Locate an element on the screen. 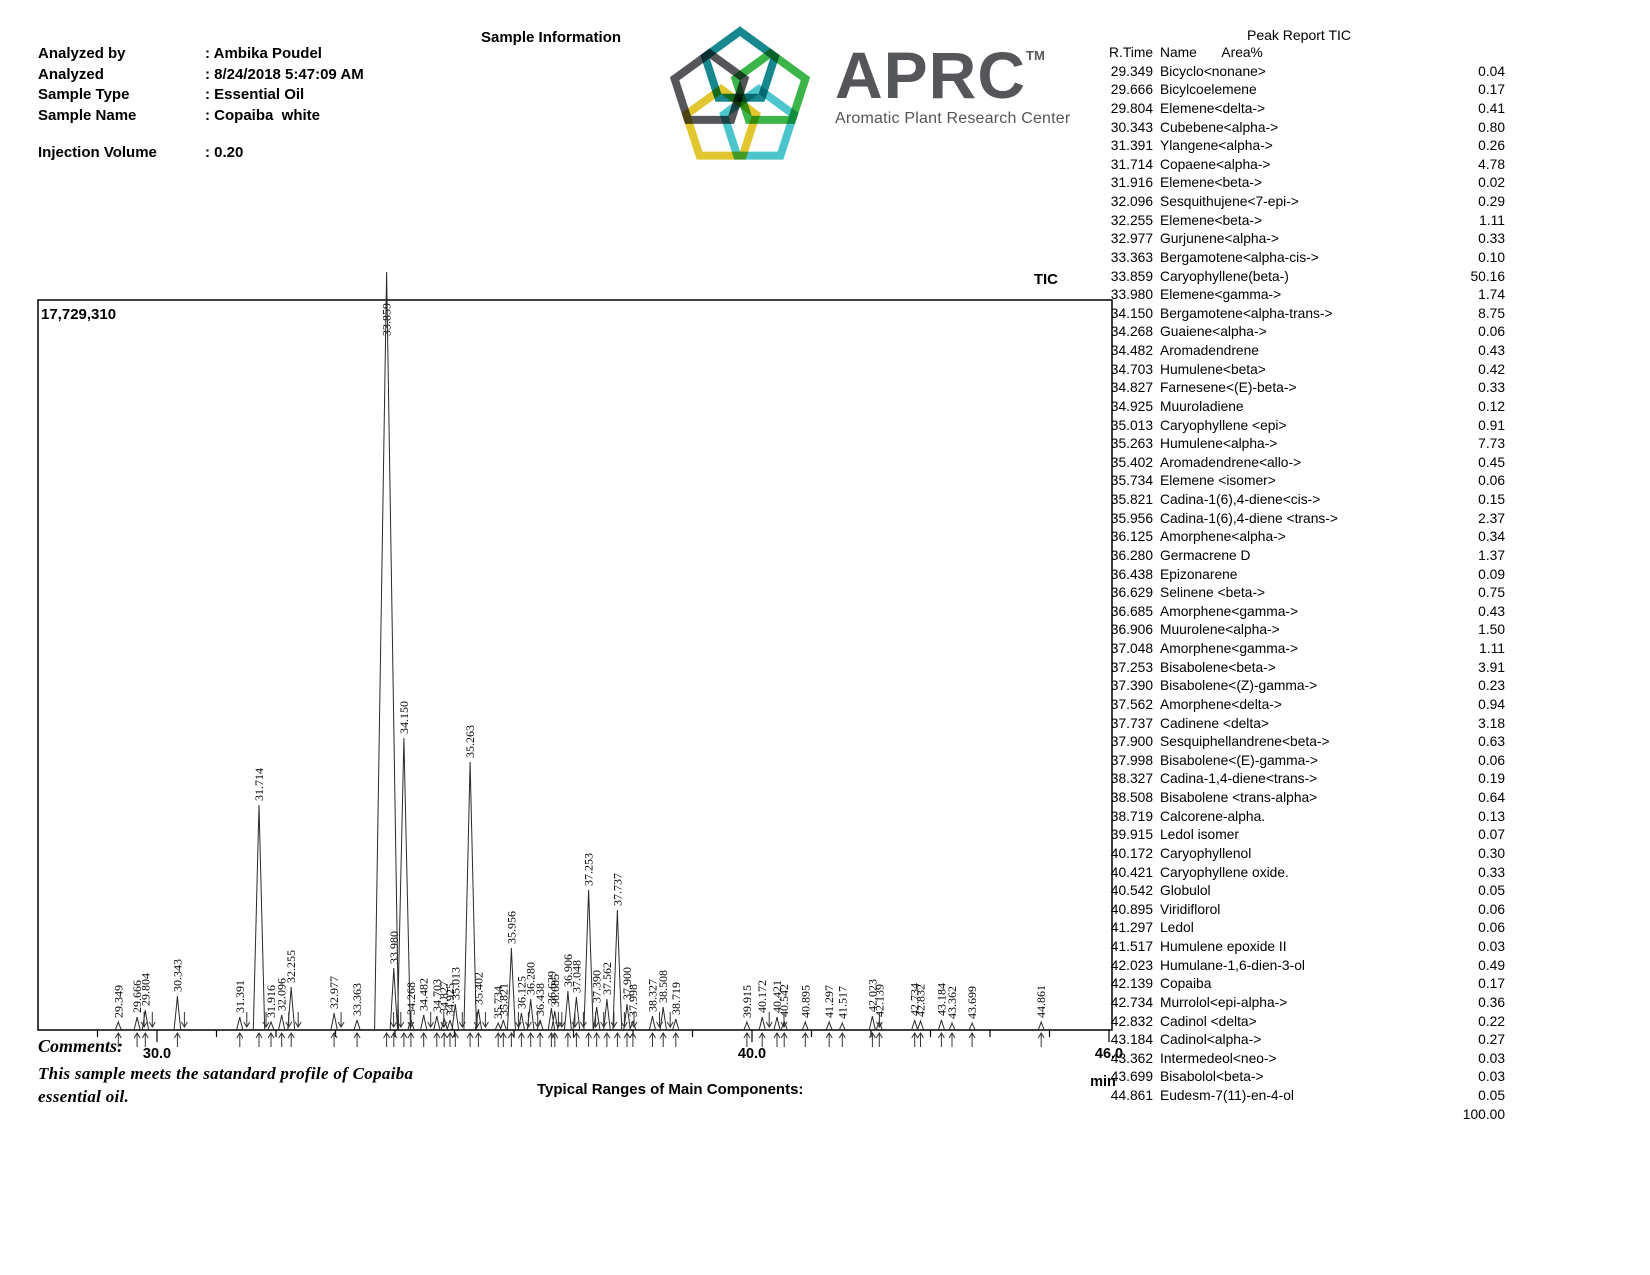 The image size is (1650, 1275). rtime-cell: 30.343 is located at coordinates (1131, 127).